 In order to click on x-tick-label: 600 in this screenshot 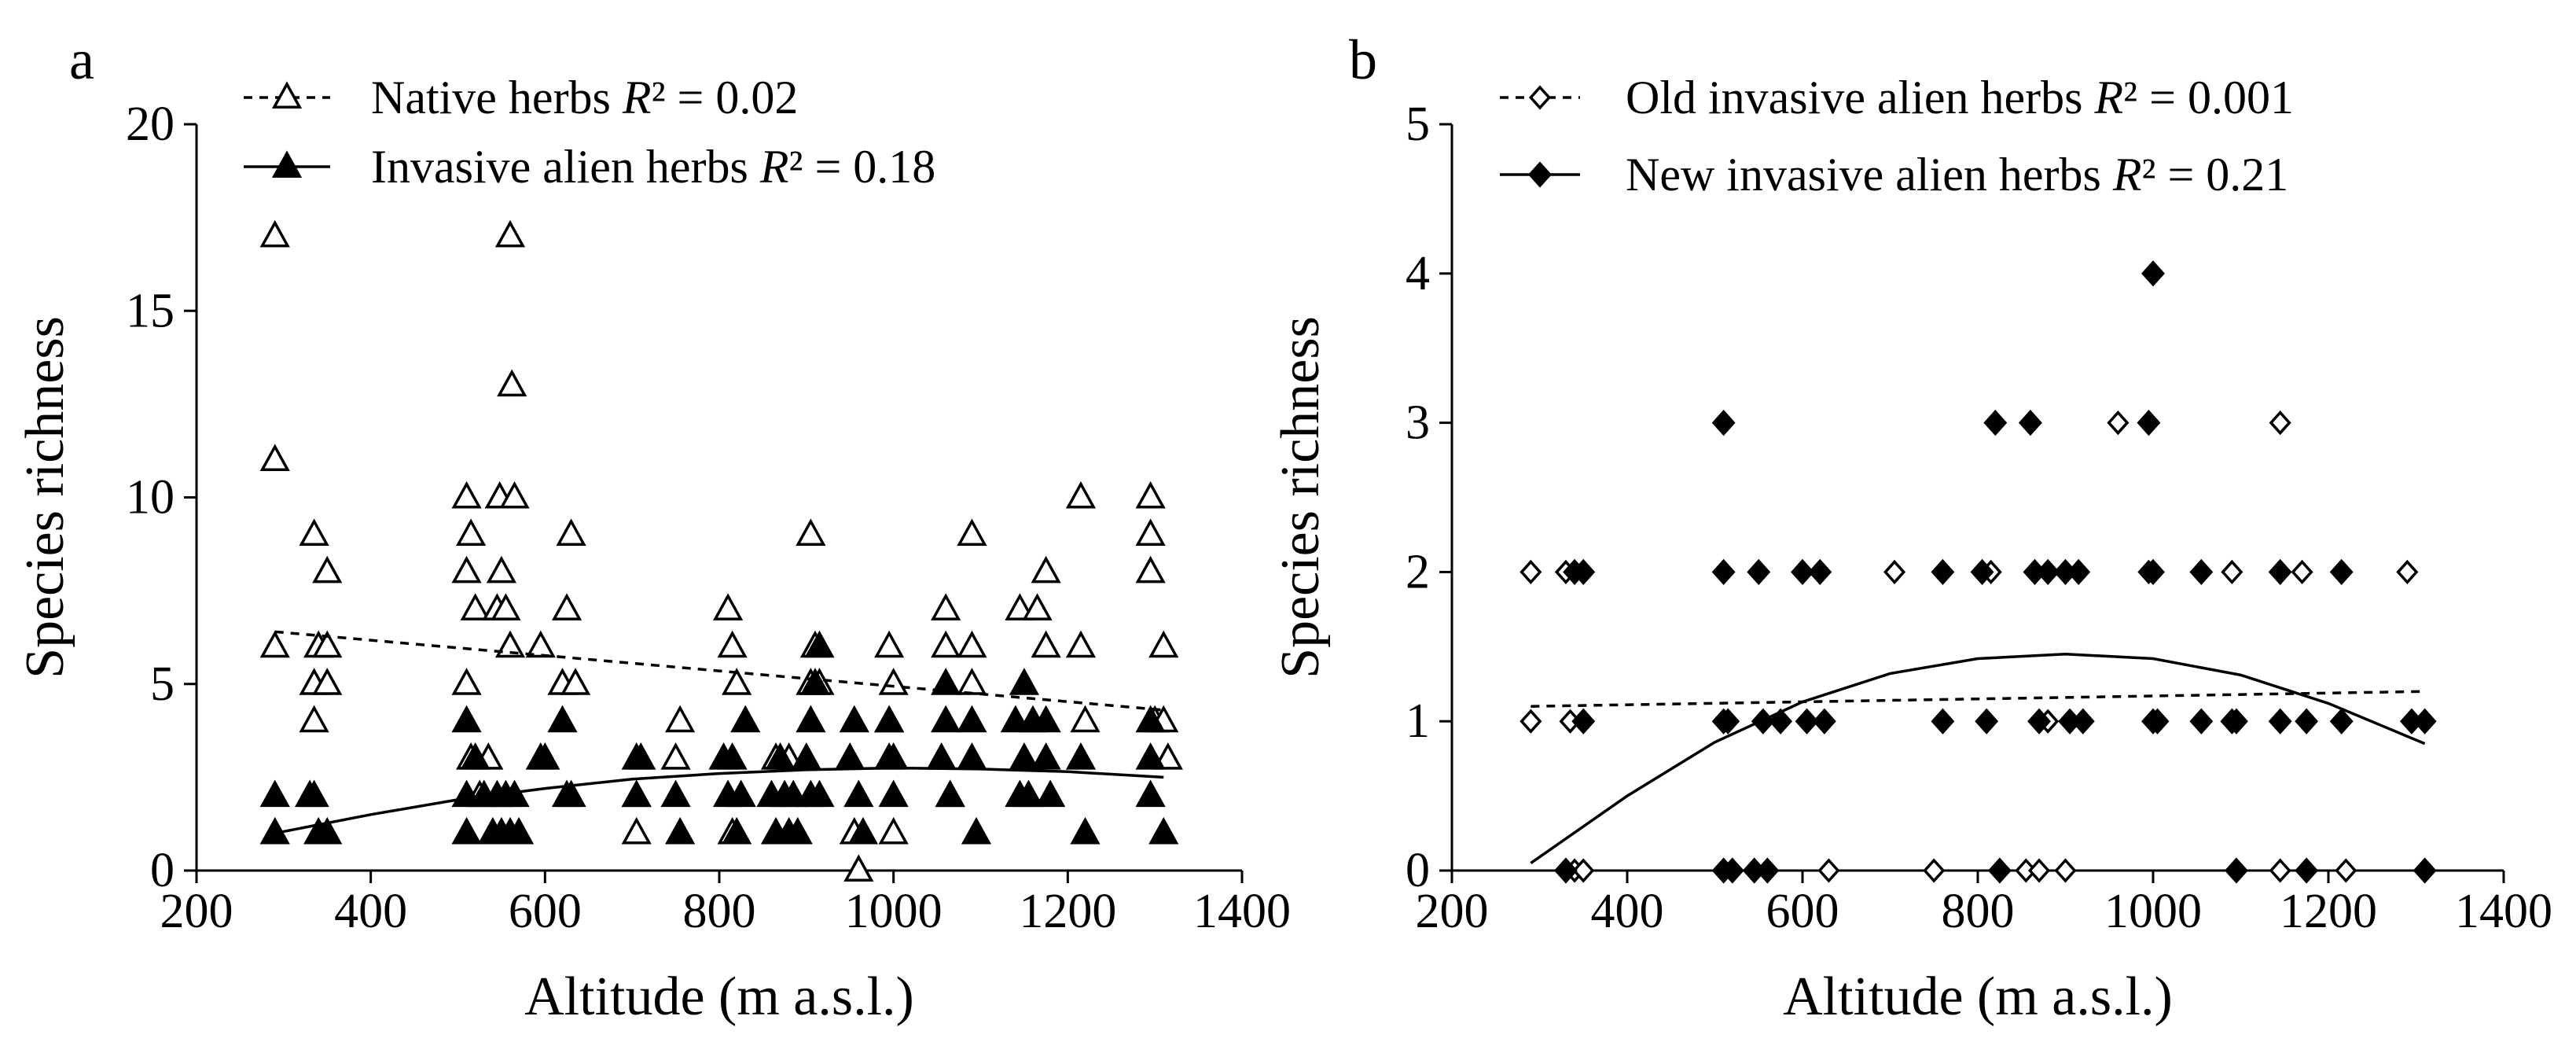, I will do `click(1802, 911)`.